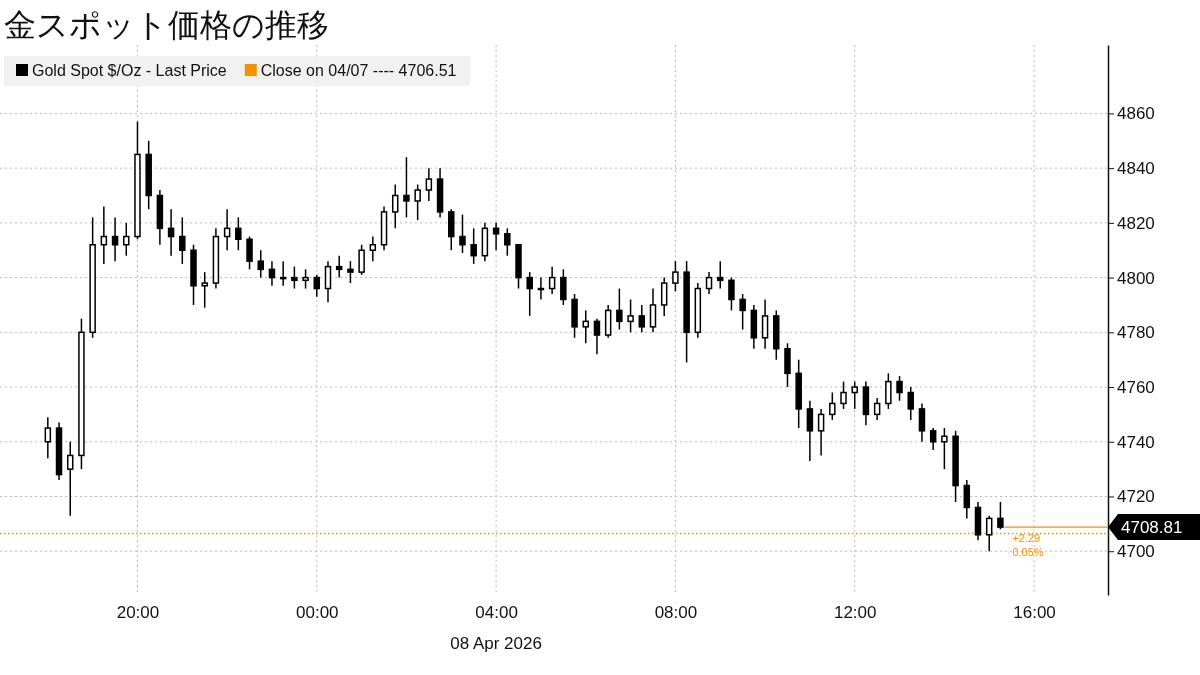 The height and width of the screenshot is (675, 1200). What do you see at coordinates (1028, 552) in the screenshot?
I see `annotation: 0.05%` at bounding box center [1028, 552].